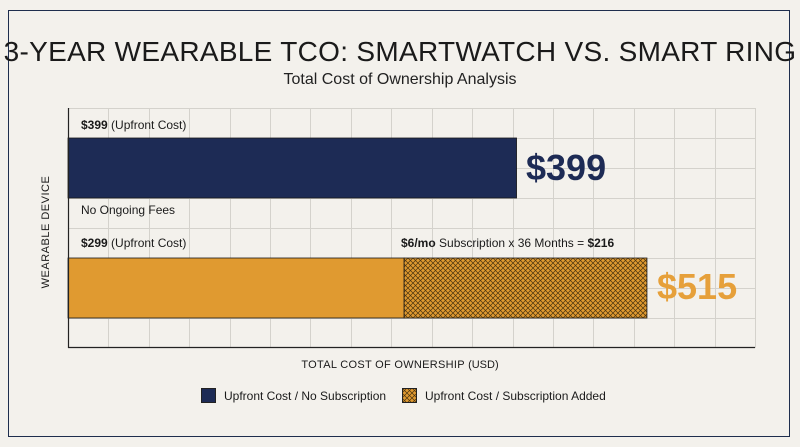  I want to click on legend-item-no-subscription: Upfront Cost / No Subscription, so click(293, 395).